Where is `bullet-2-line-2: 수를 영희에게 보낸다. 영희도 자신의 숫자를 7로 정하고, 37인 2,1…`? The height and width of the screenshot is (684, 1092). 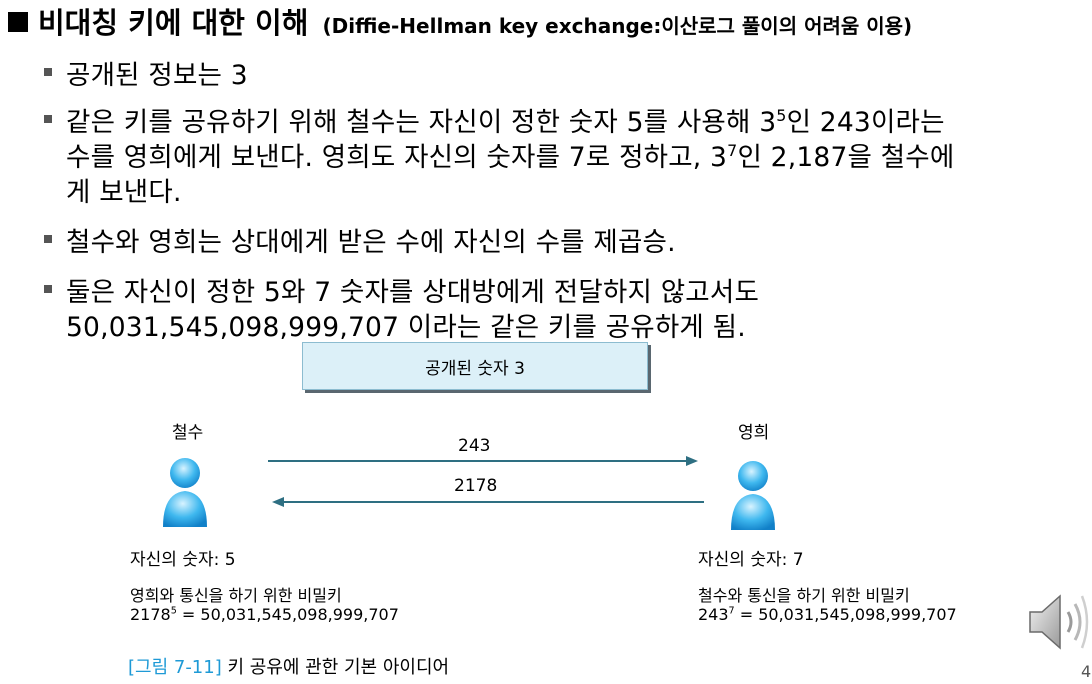
bullet-2-line-2: 수를 영희에게 보낸다. 영희도 자신의 숫자를 7로 정하고, 37인 2,1… is located at coordinates (510, 154).